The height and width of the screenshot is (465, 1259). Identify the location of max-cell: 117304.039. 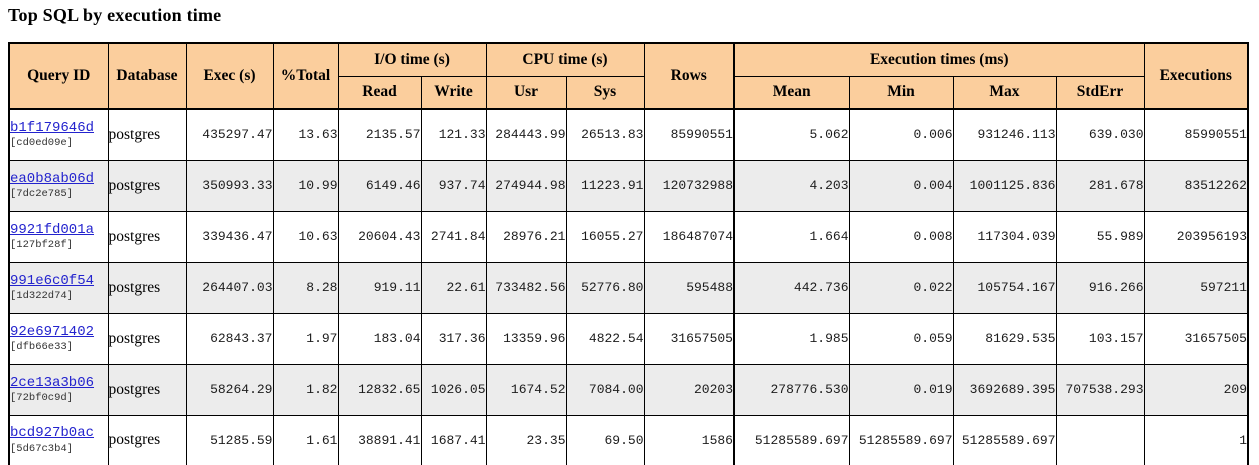
(1004, 236).